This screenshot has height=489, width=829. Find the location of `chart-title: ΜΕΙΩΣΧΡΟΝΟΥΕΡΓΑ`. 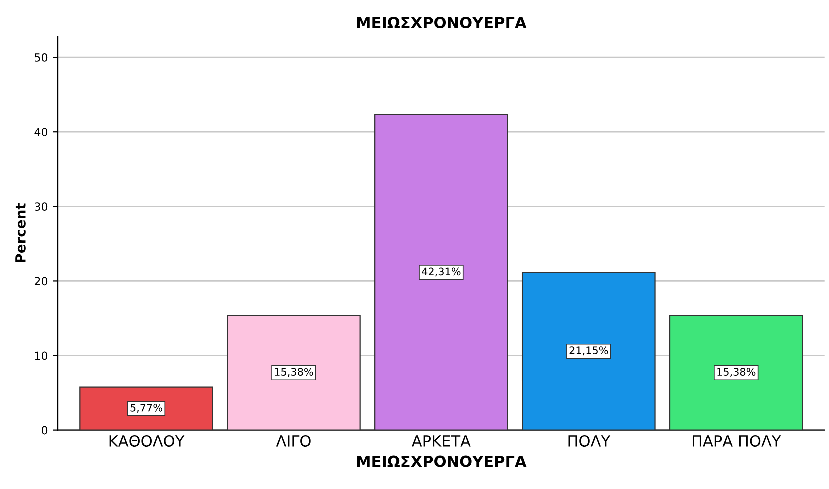

chart-title: ΜΕΙΩΣΧΡΟΝΟΥΕΡΓΑ is located at coordinates (442, 23).